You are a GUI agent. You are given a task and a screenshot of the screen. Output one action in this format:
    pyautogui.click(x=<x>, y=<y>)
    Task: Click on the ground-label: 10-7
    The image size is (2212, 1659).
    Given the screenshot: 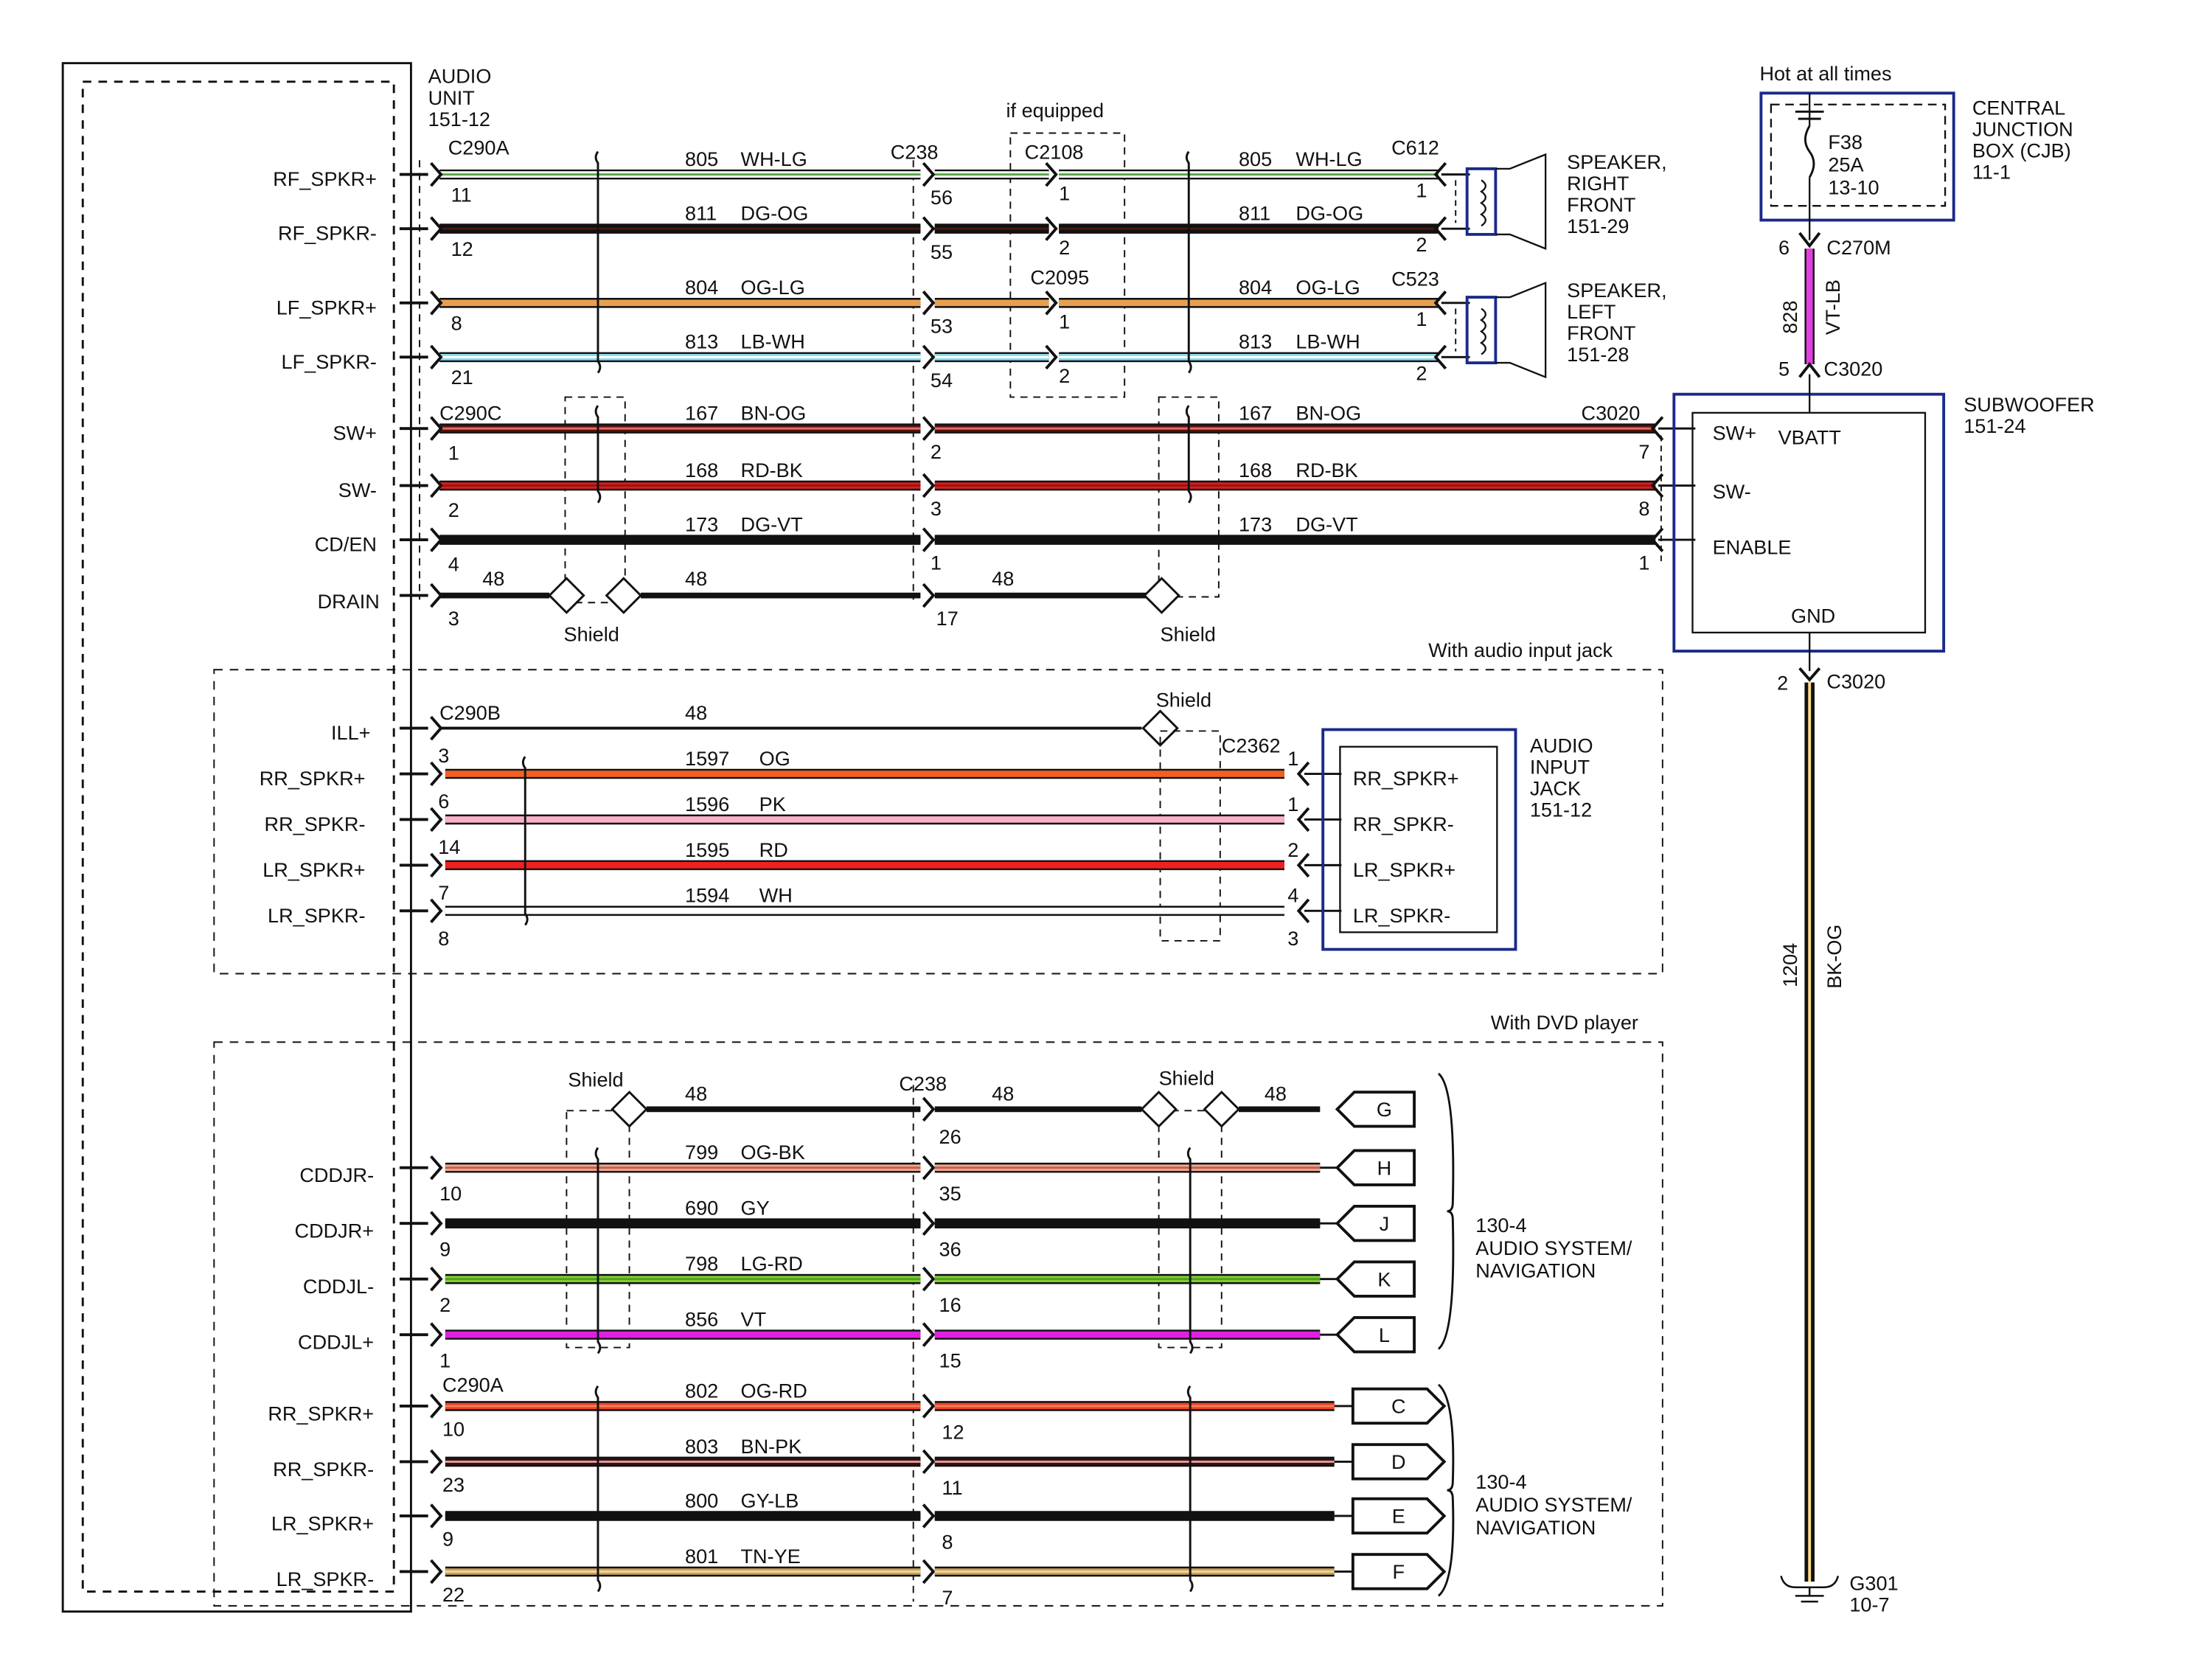 What is the action you would take?
    pyautogui.click(x=1869, y=1604)
    